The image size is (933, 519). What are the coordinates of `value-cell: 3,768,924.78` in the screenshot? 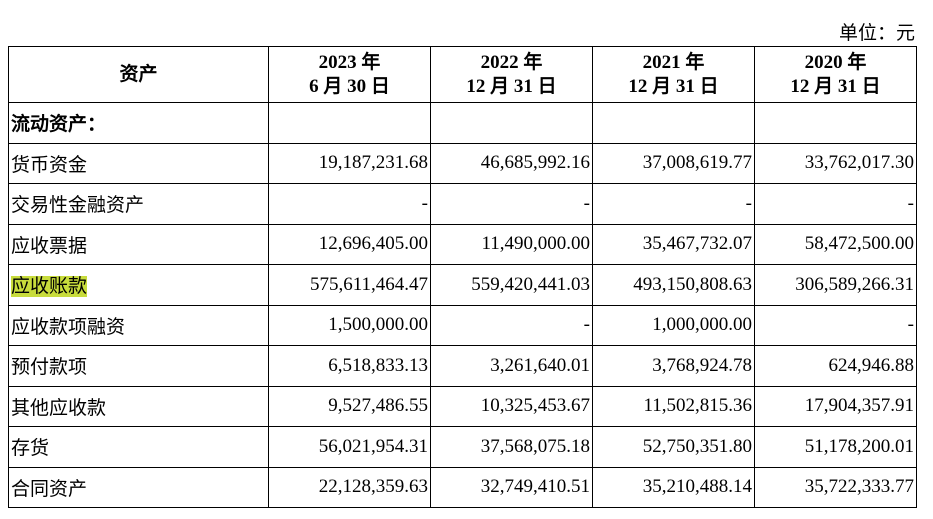 It's located at (673, 366).